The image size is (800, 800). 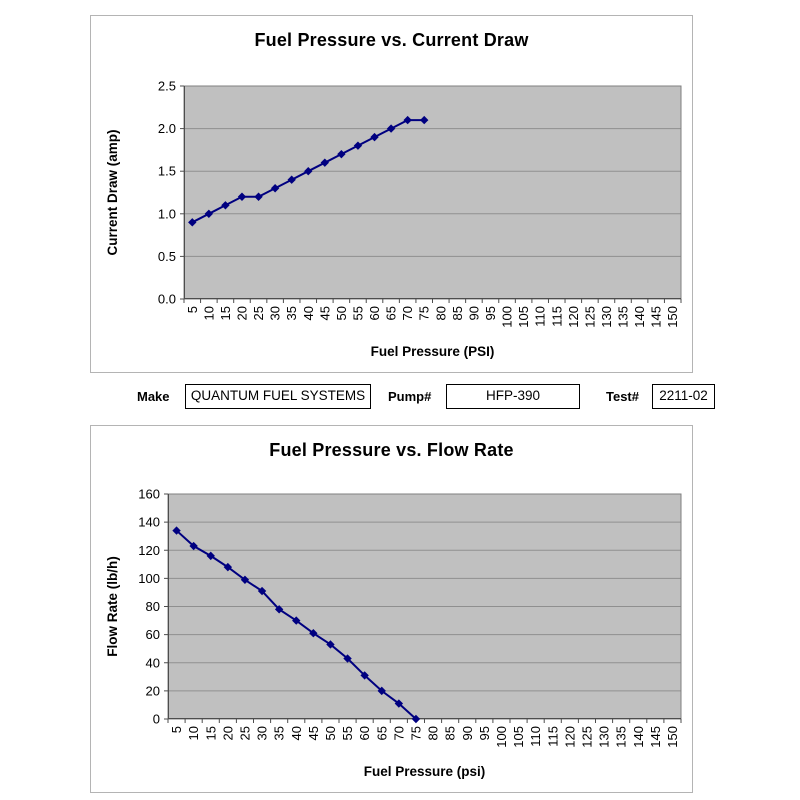 What do you see at coordinates (149, 578) in the screenshot?
I see `y-tick-label: 100` at bounding box center [149, 578].